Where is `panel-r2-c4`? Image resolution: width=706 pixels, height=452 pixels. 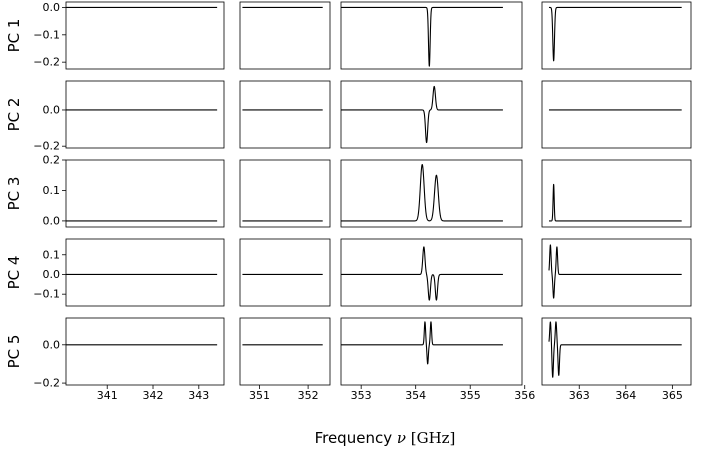 panel-r2-c4 is located at coordinates (616, 114).